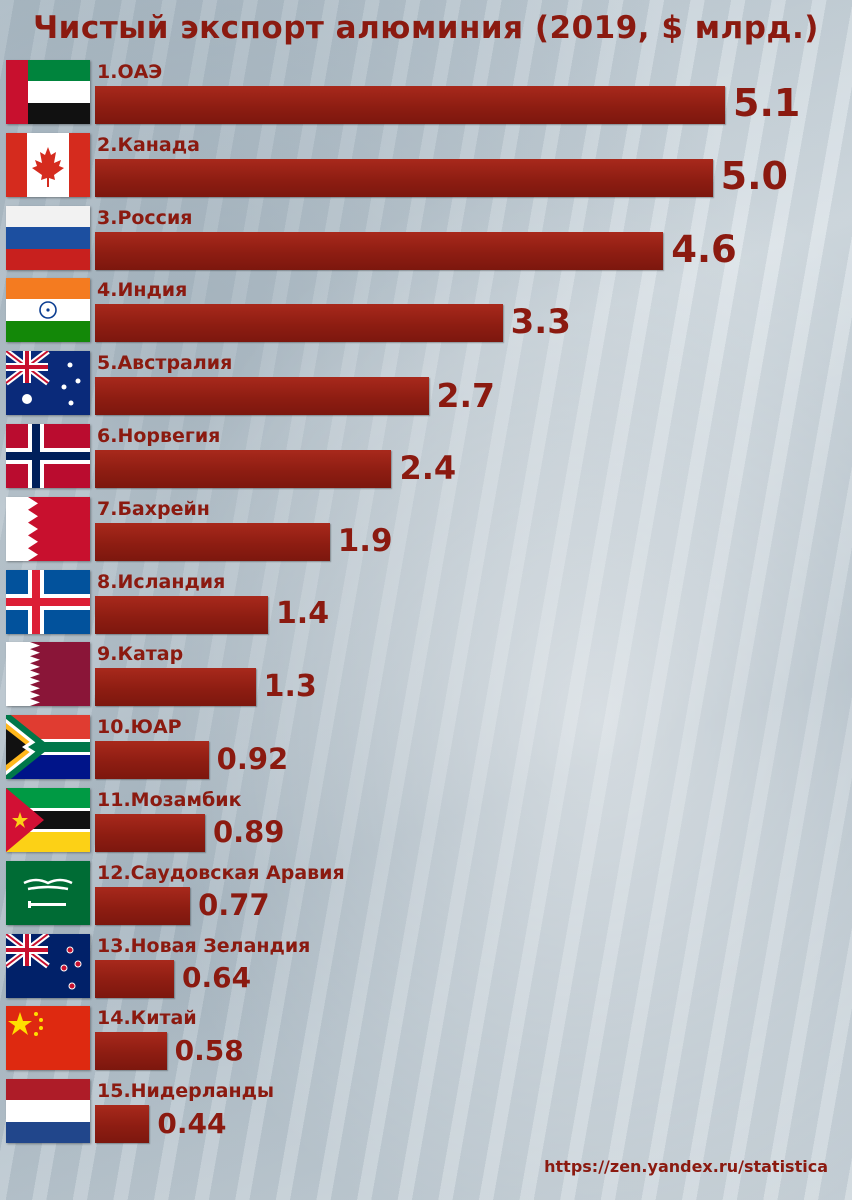 This screenshot has height=1200, width=852. I want to click on value-label: 0.92, so click(252, 759).